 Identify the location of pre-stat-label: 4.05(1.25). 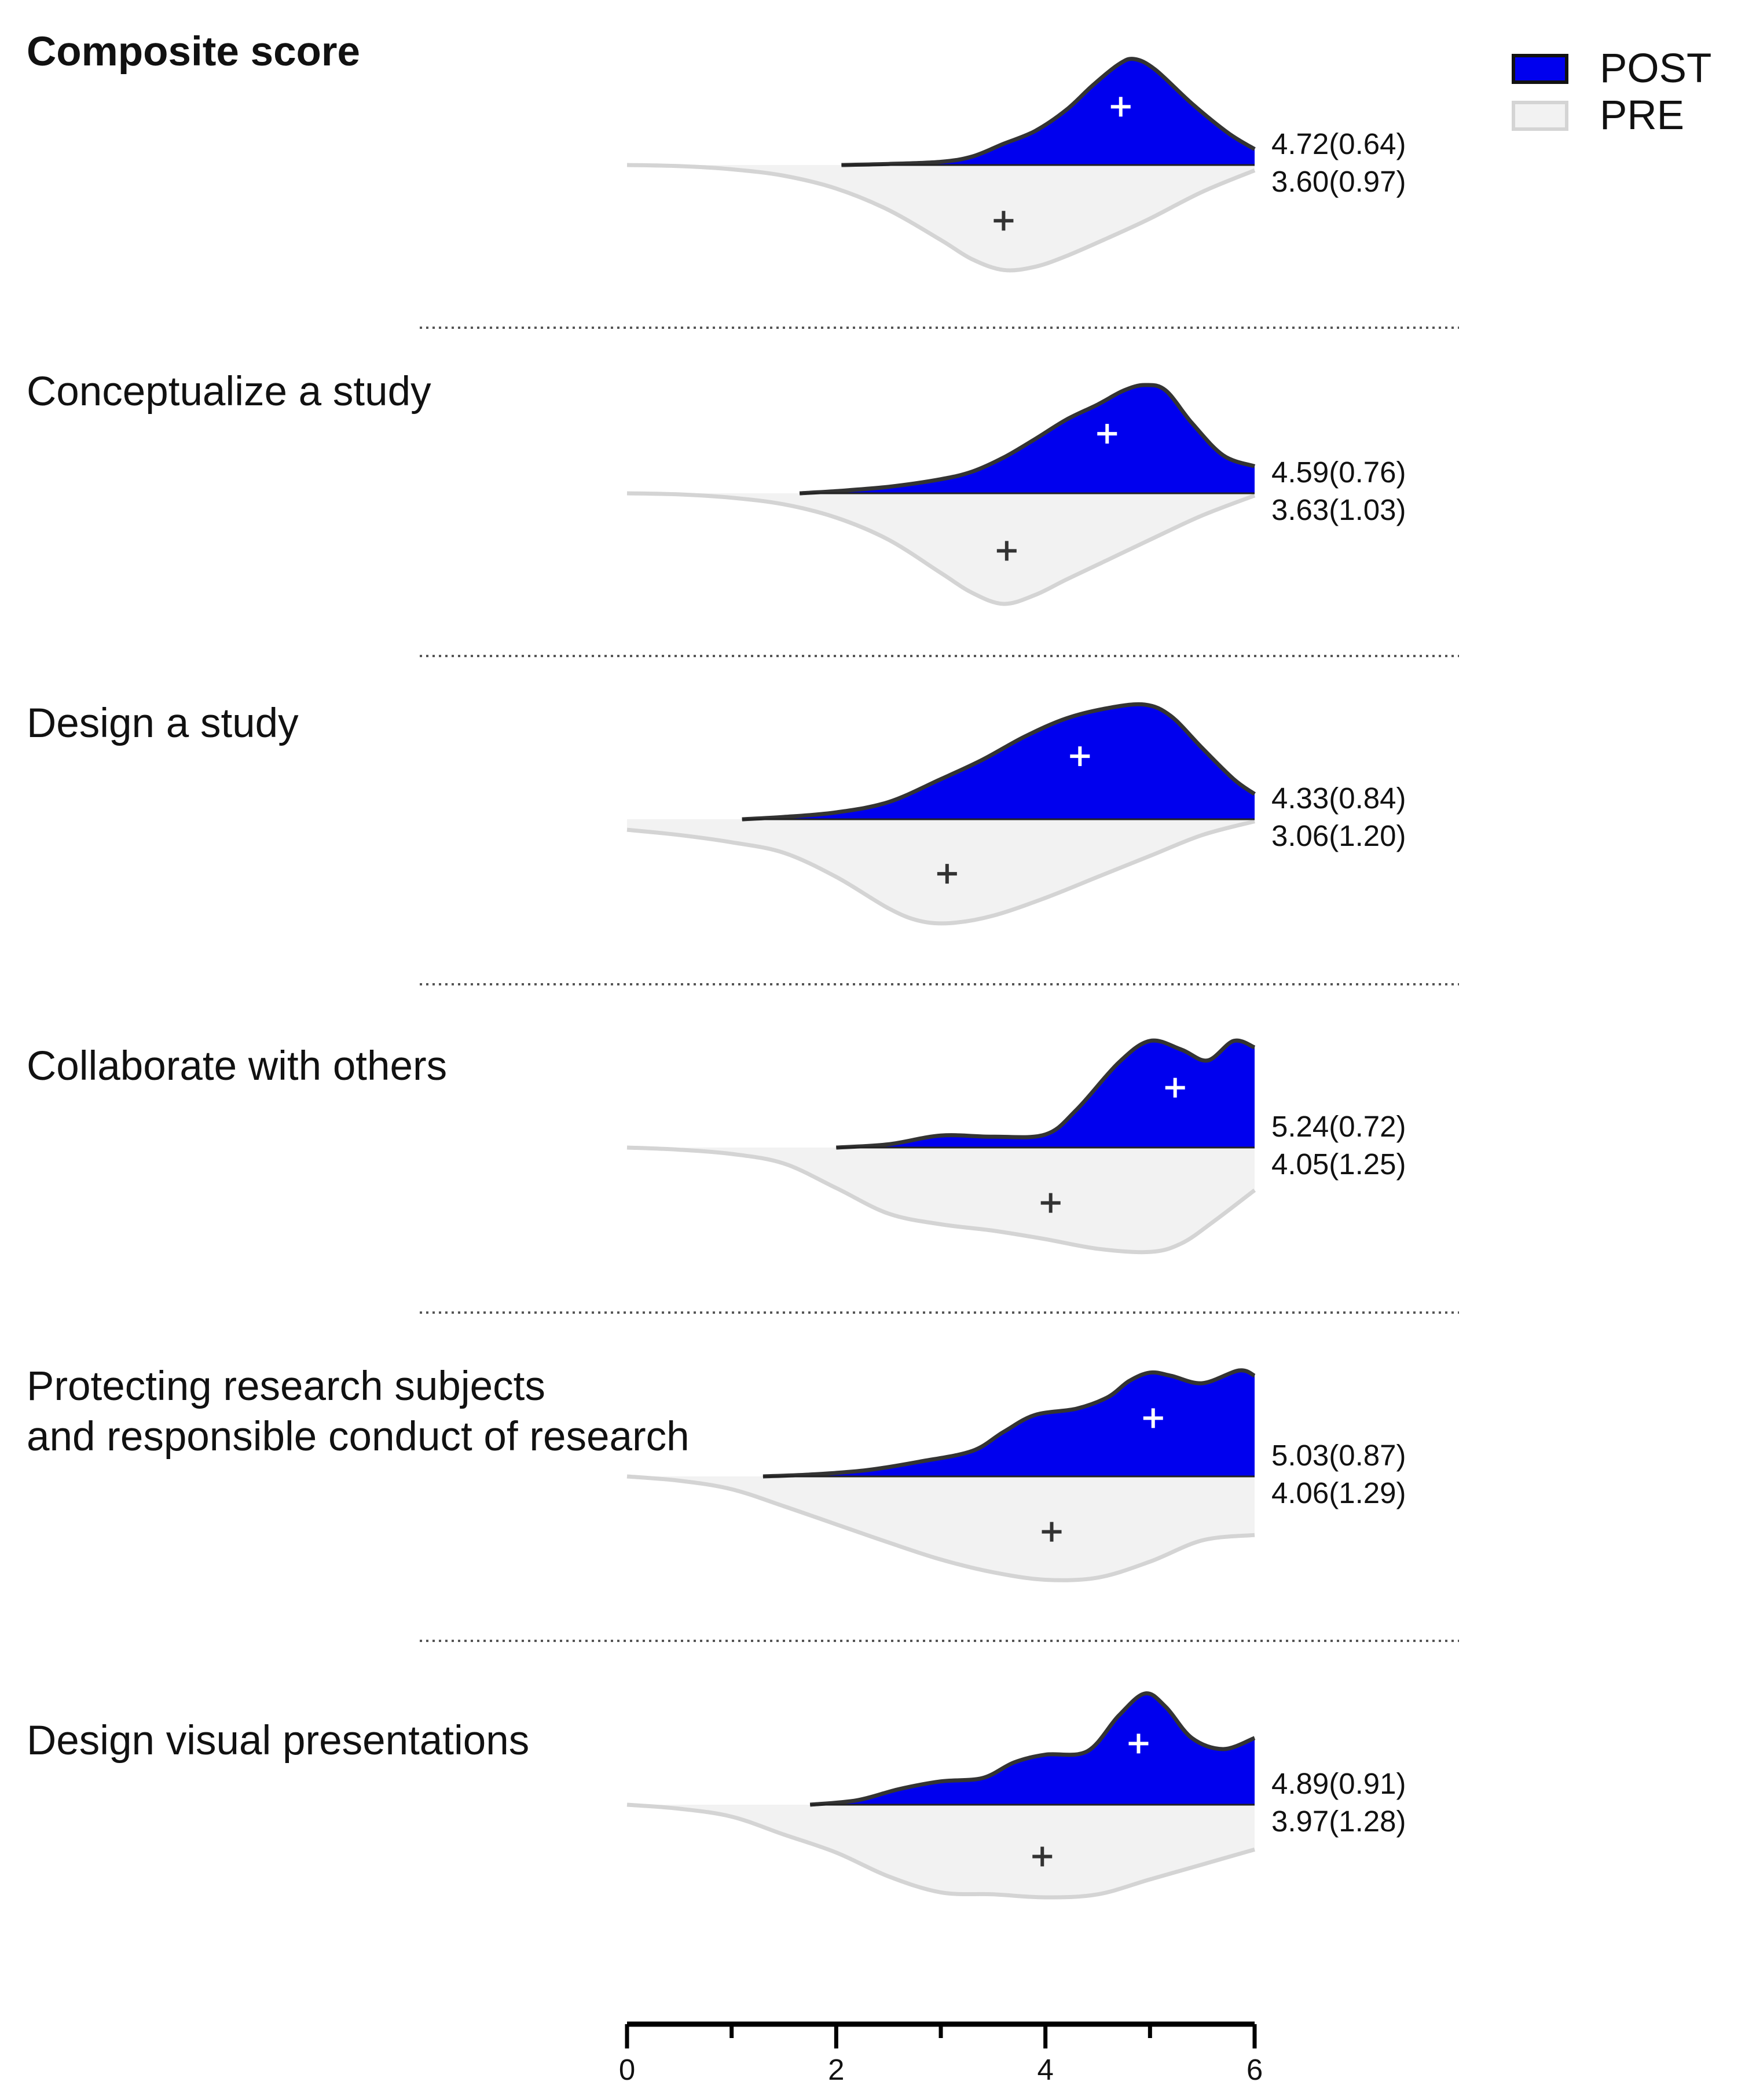
(1338, 1164).